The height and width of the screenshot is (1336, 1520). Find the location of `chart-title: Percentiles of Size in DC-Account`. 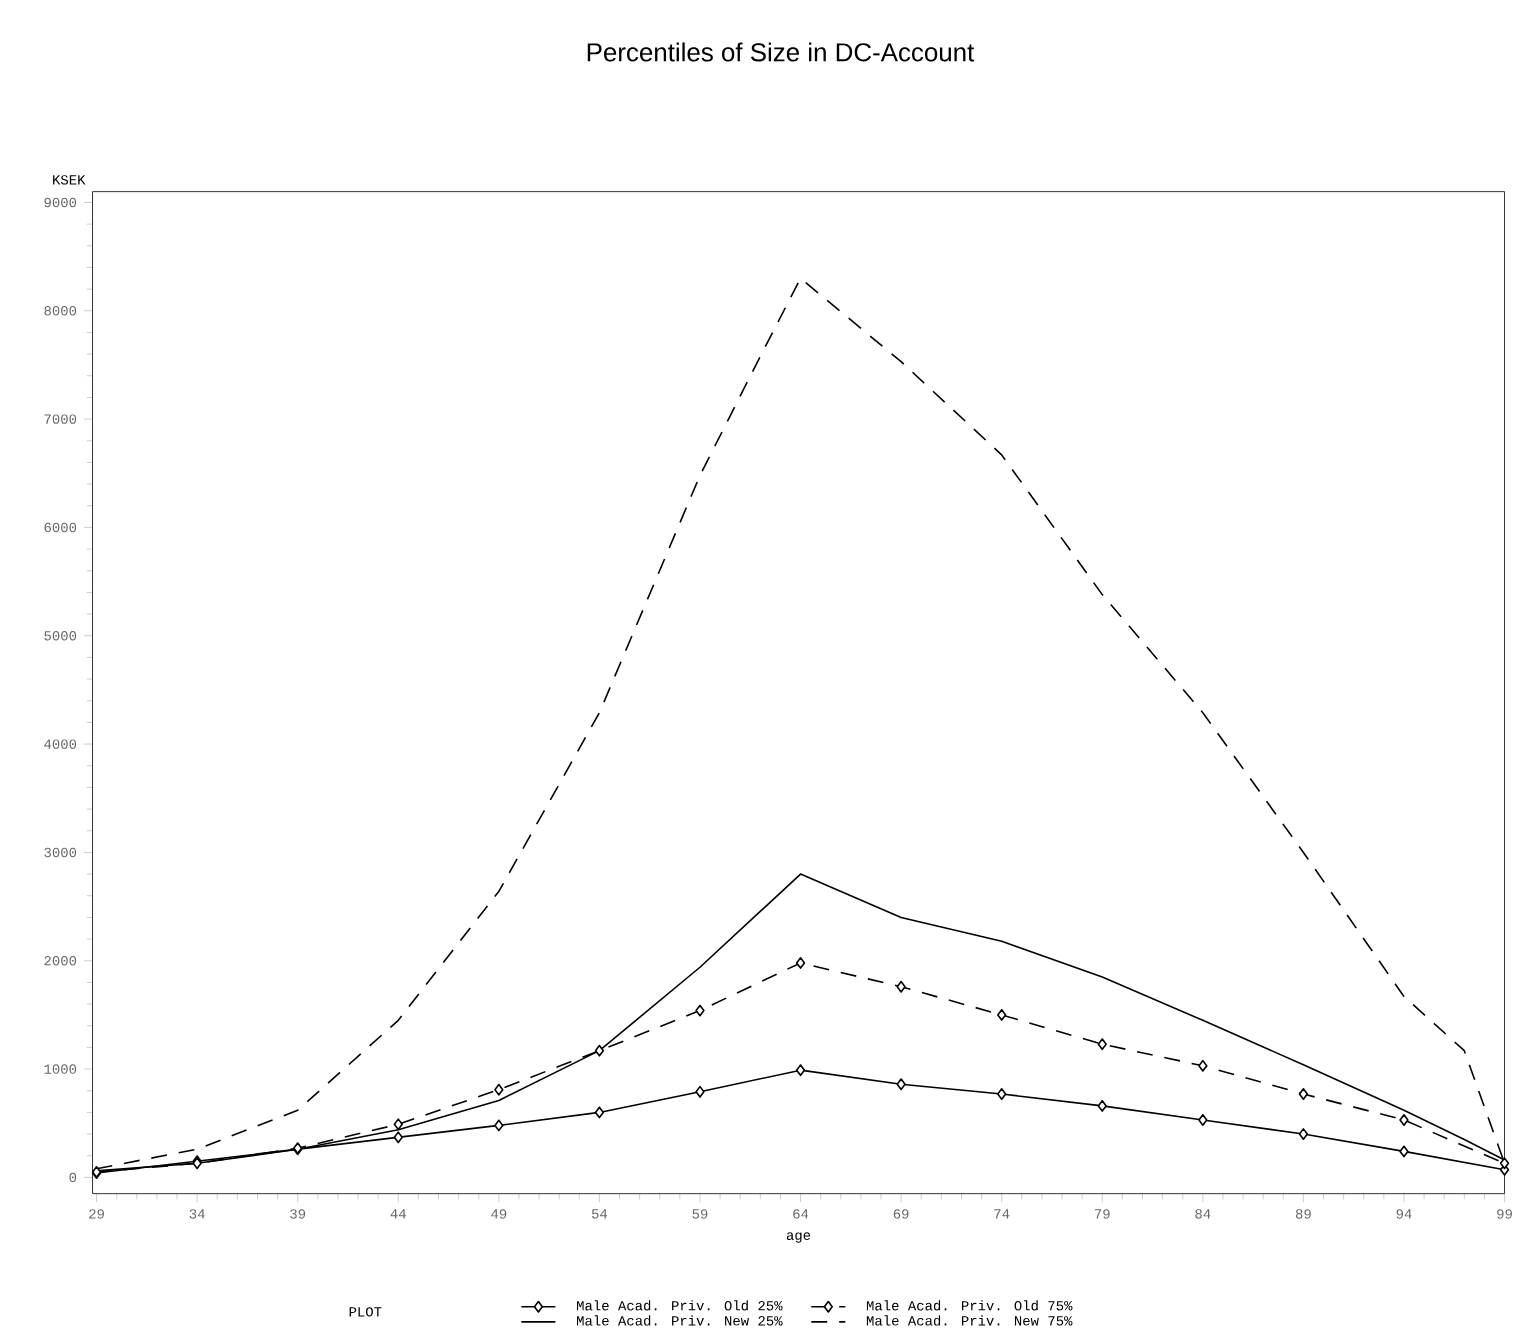

chart-title: Percentiles of Size in DC-Account is located at coordinates (781, 52).